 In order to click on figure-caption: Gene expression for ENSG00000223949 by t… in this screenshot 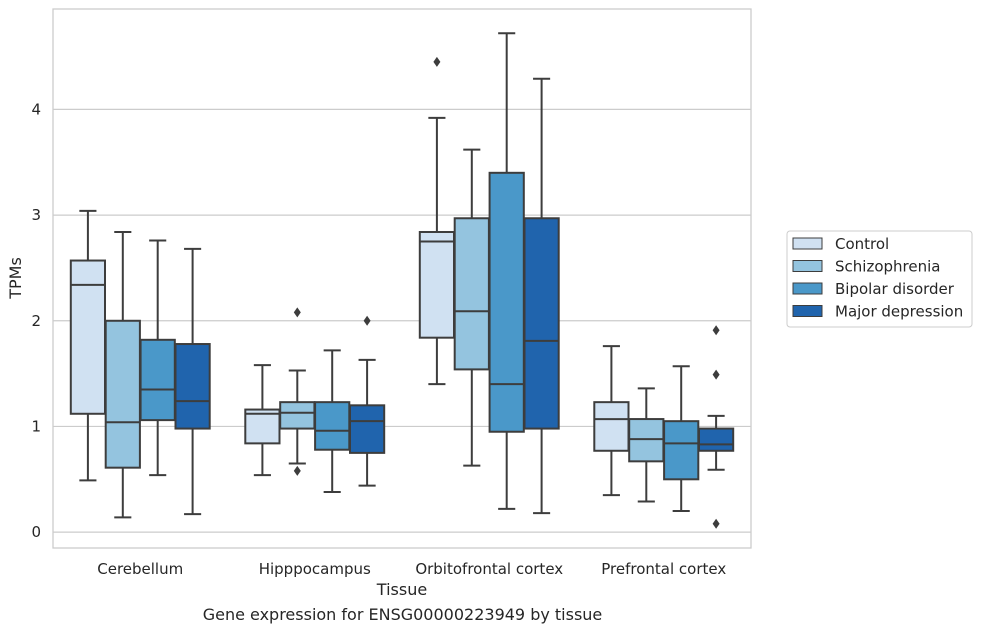, I will do `click(402, 614)`.